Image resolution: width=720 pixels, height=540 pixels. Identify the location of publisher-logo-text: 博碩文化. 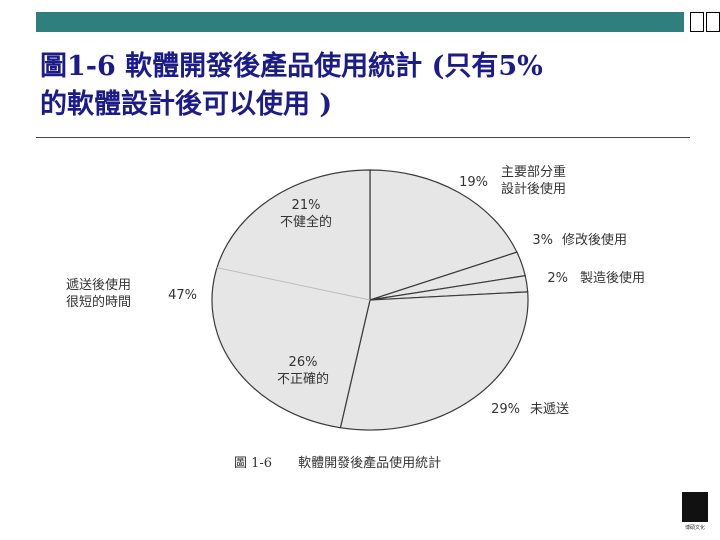
(694, 528).